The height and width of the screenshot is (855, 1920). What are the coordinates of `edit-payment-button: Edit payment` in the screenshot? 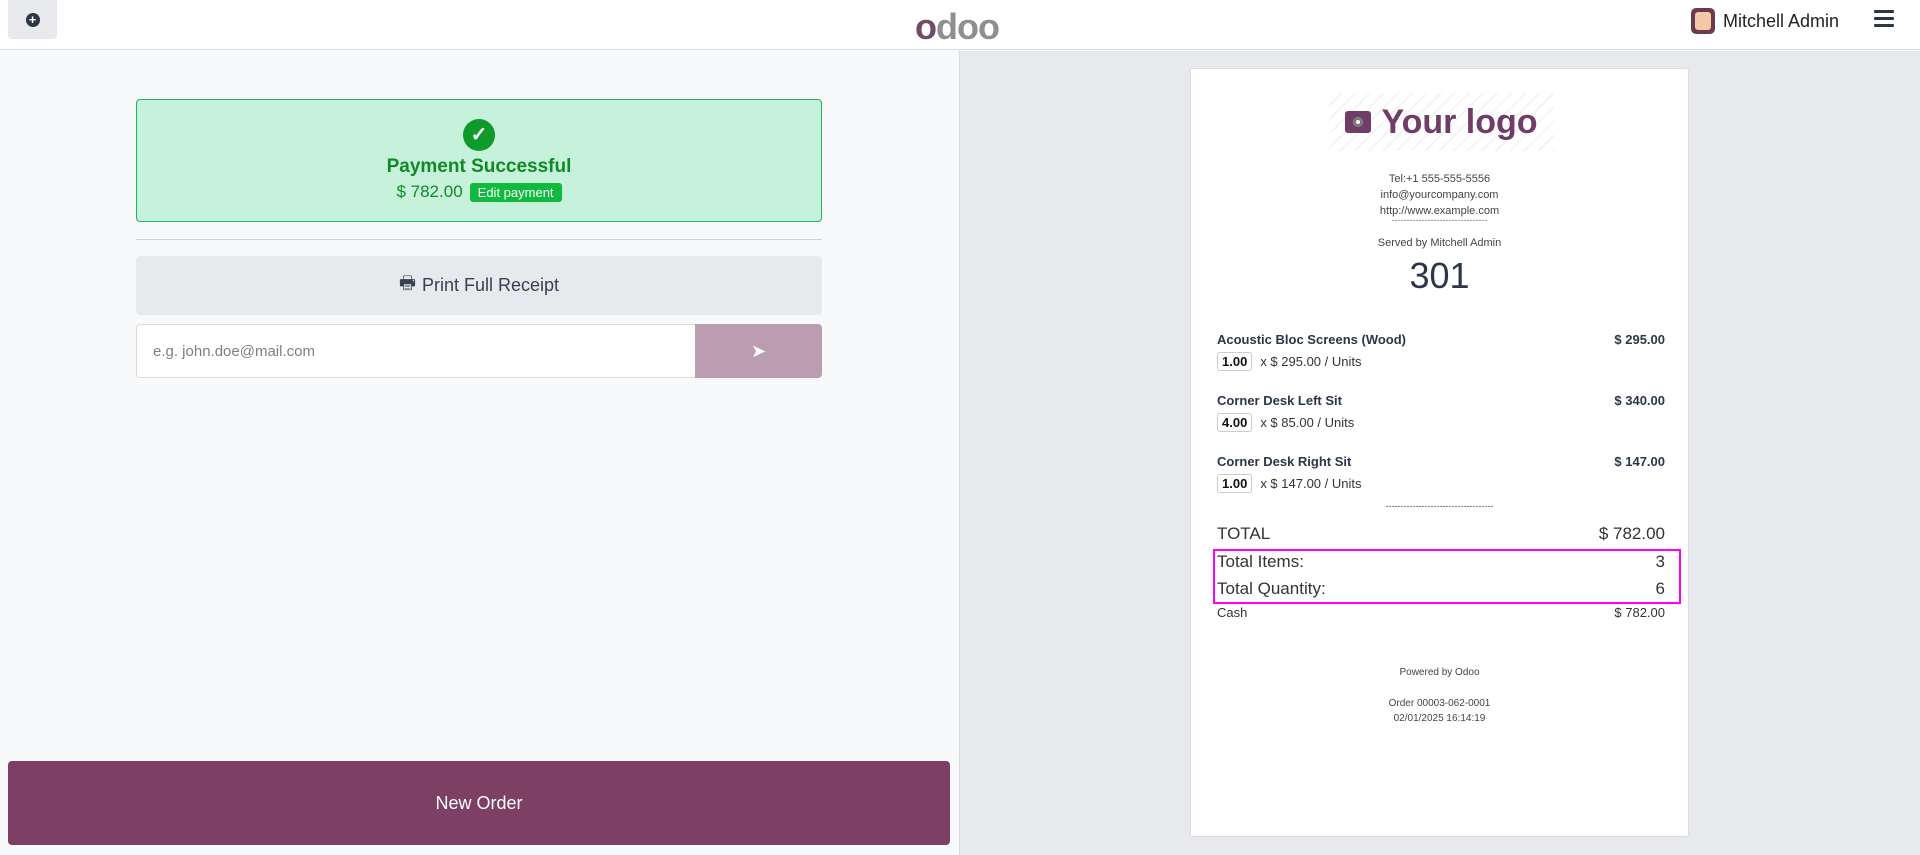 It's located at (515, 192).